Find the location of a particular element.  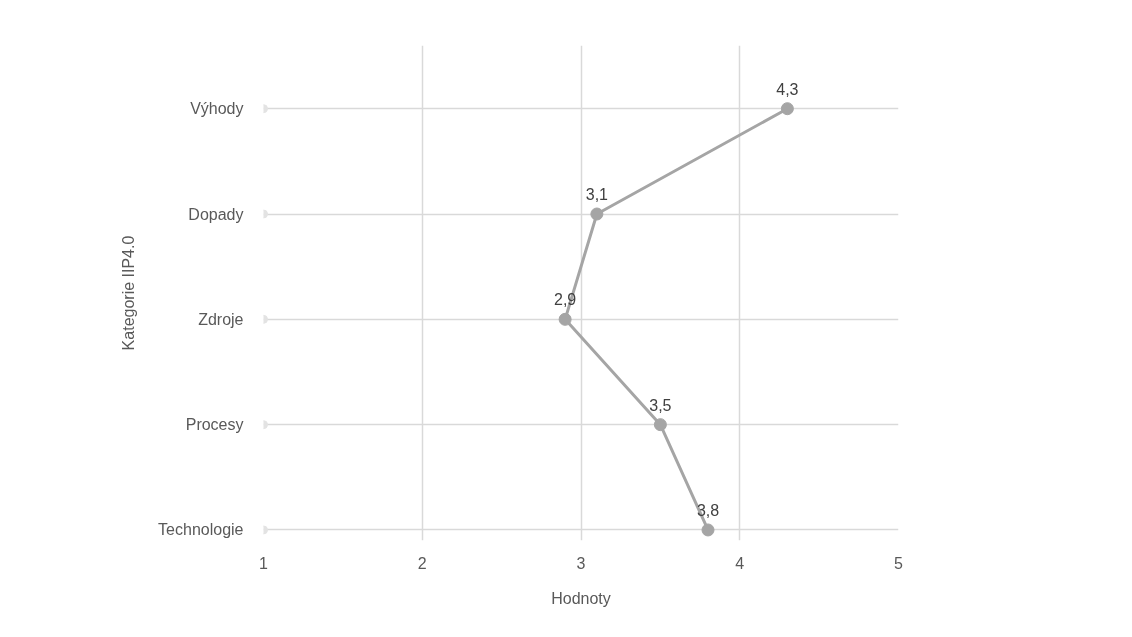

y-tick-label: Dopady is located at coordinates (216, 214).